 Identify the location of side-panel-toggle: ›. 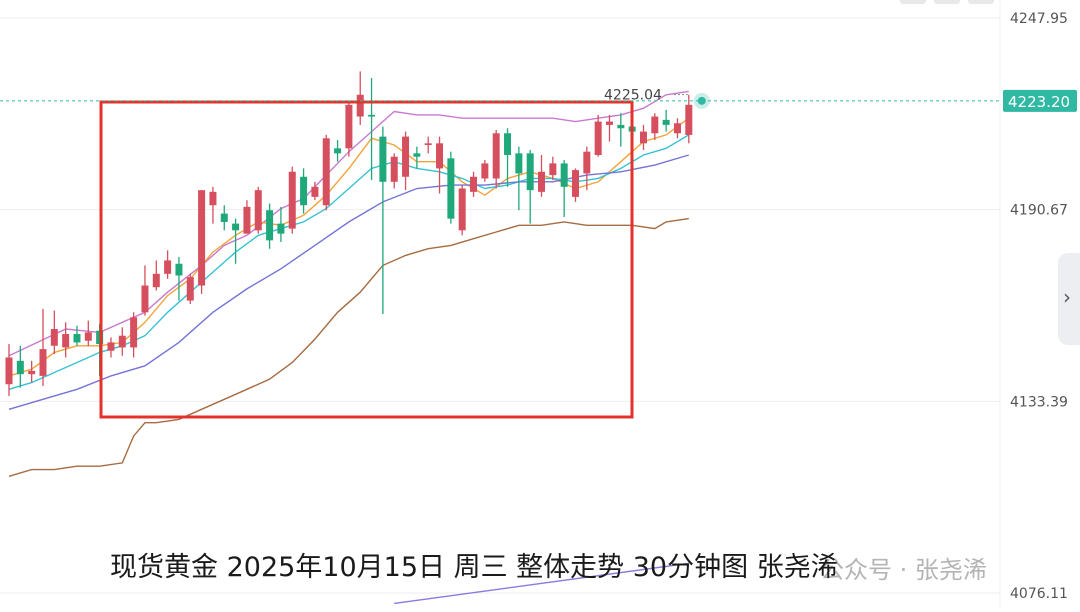
(1069, 299).